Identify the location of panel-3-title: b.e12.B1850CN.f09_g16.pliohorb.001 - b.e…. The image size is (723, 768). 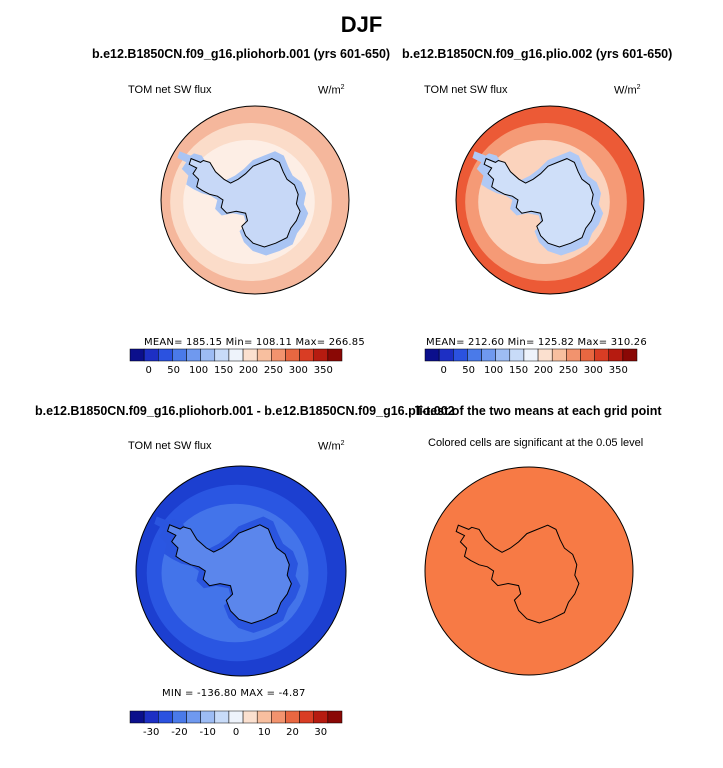
(245, 411).